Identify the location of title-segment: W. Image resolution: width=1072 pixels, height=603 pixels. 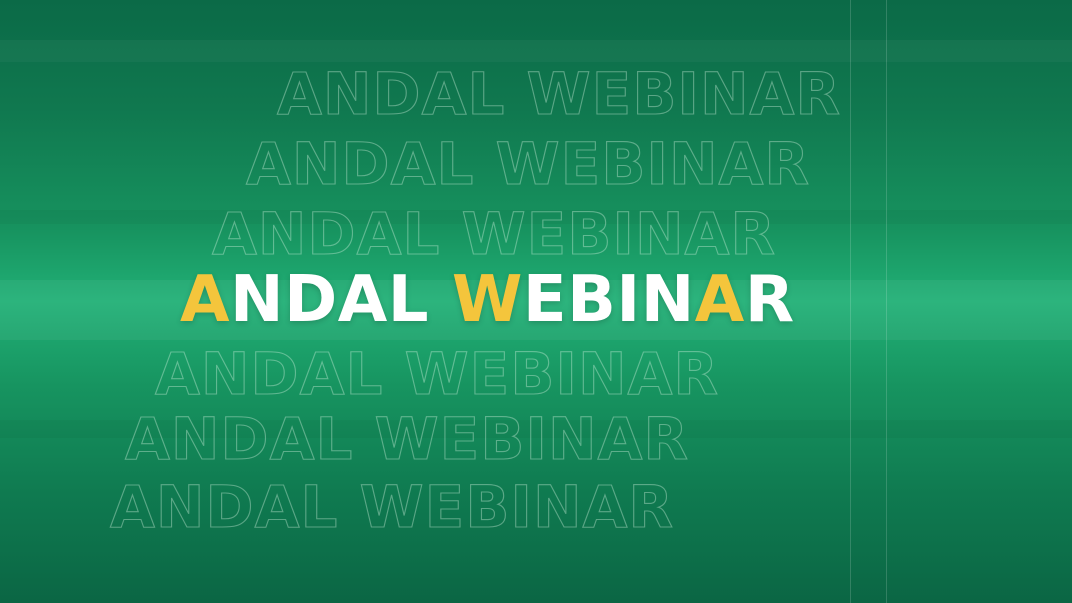
(487, 300).